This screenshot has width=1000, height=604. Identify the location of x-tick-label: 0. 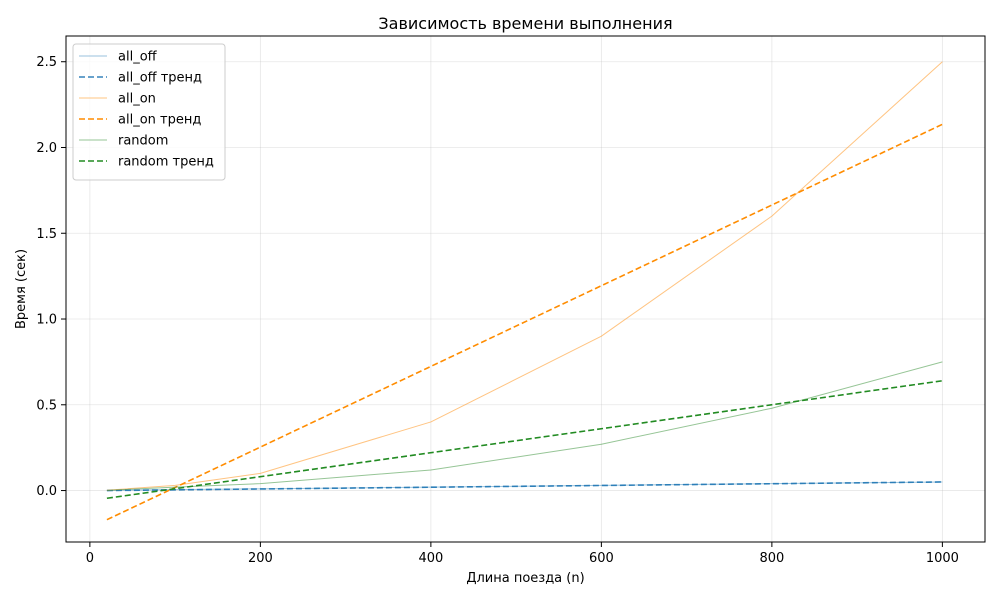
(90, 558).